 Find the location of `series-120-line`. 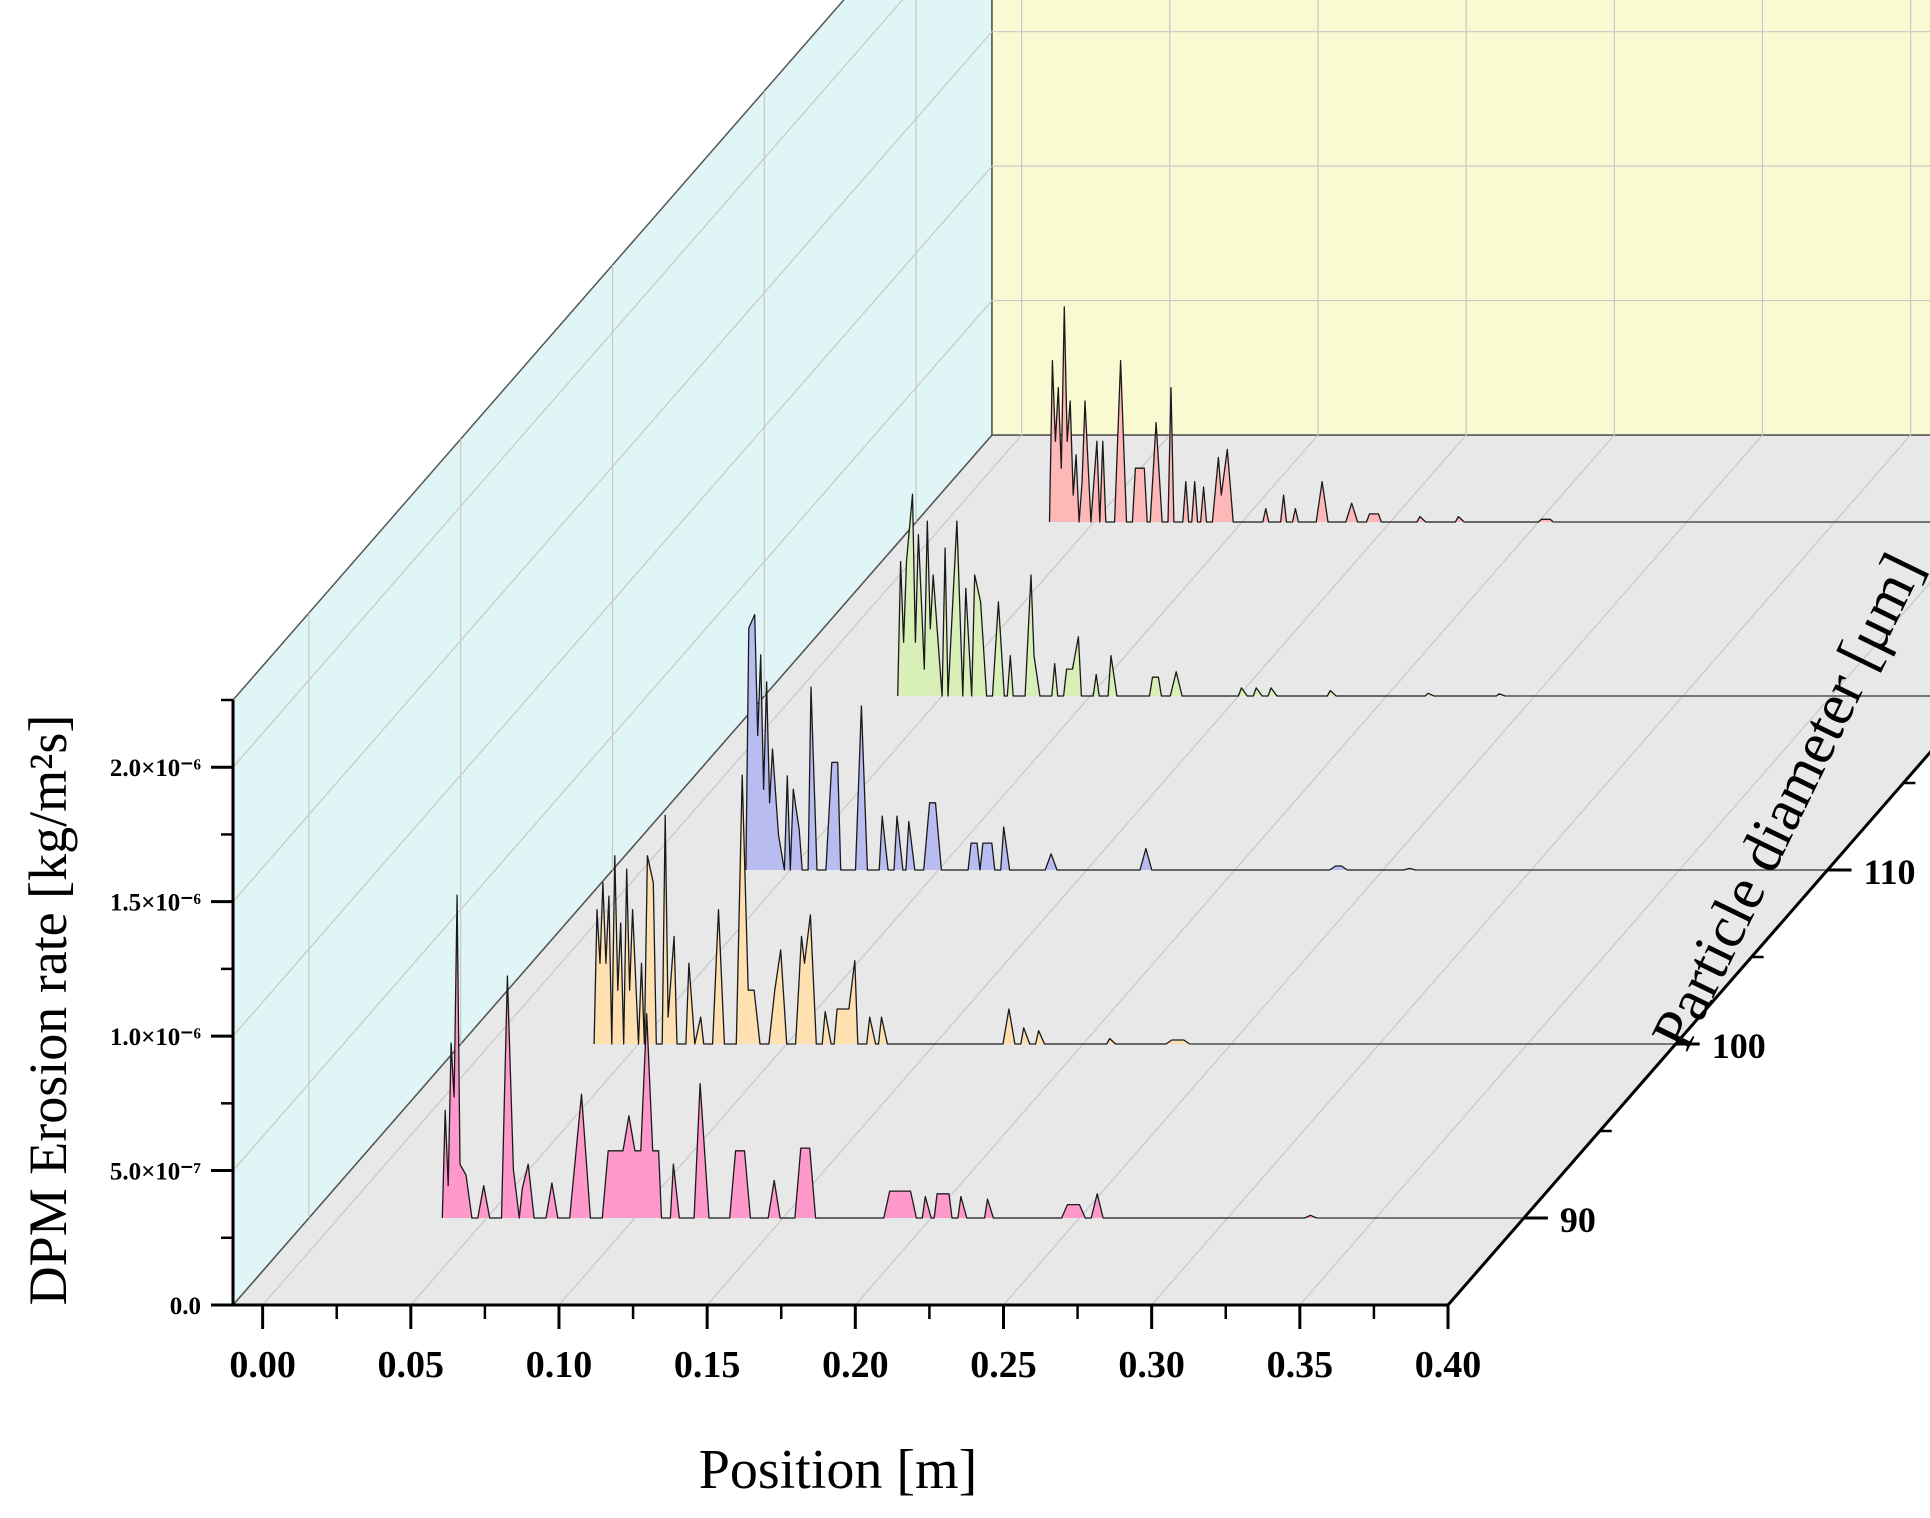

series-120-line is located at coordinates (1201, 595).